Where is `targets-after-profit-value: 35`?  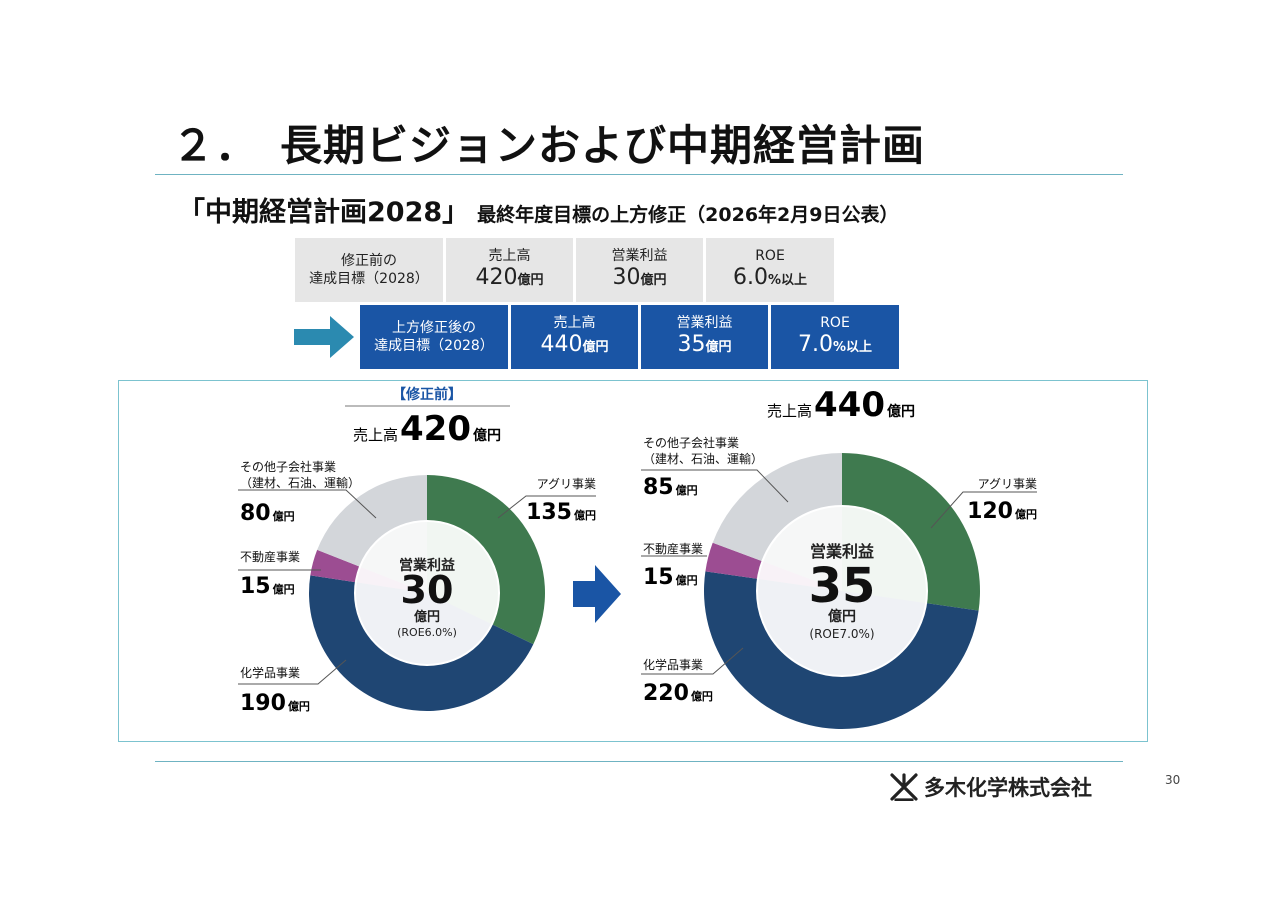
targets-after-profit-value: 35 is located at coordinates (691, 344).